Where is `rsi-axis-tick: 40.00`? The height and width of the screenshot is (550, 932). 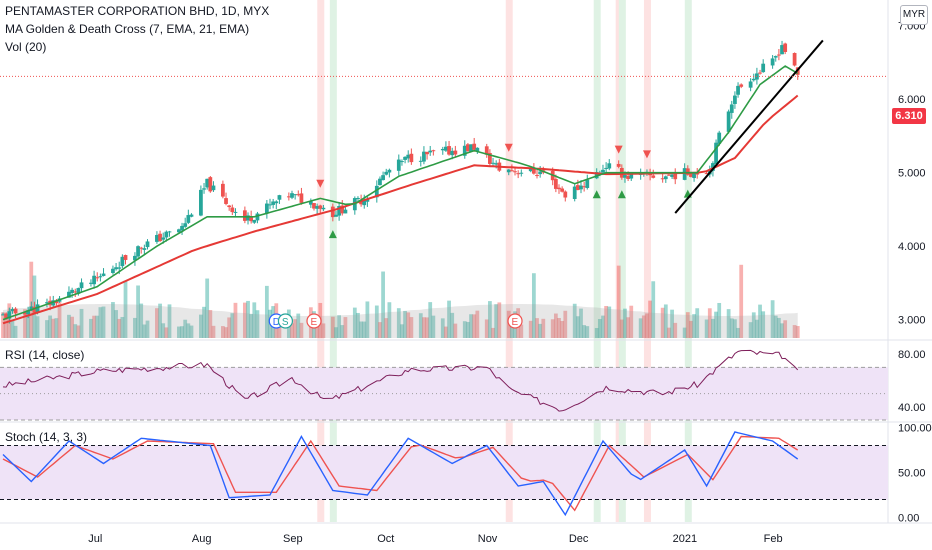 rsi-axis-tick: 40.00 is located at coordinates (912, 408).